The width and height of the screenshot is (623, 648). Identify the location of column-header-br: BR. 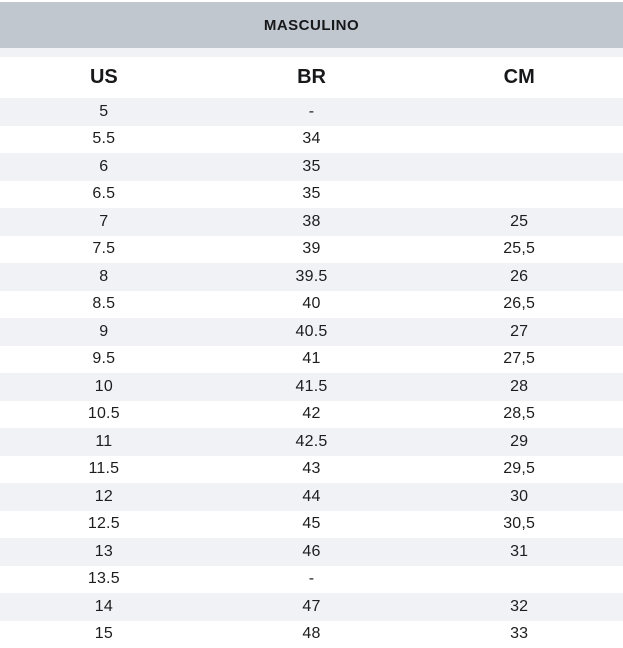
(311, 77).